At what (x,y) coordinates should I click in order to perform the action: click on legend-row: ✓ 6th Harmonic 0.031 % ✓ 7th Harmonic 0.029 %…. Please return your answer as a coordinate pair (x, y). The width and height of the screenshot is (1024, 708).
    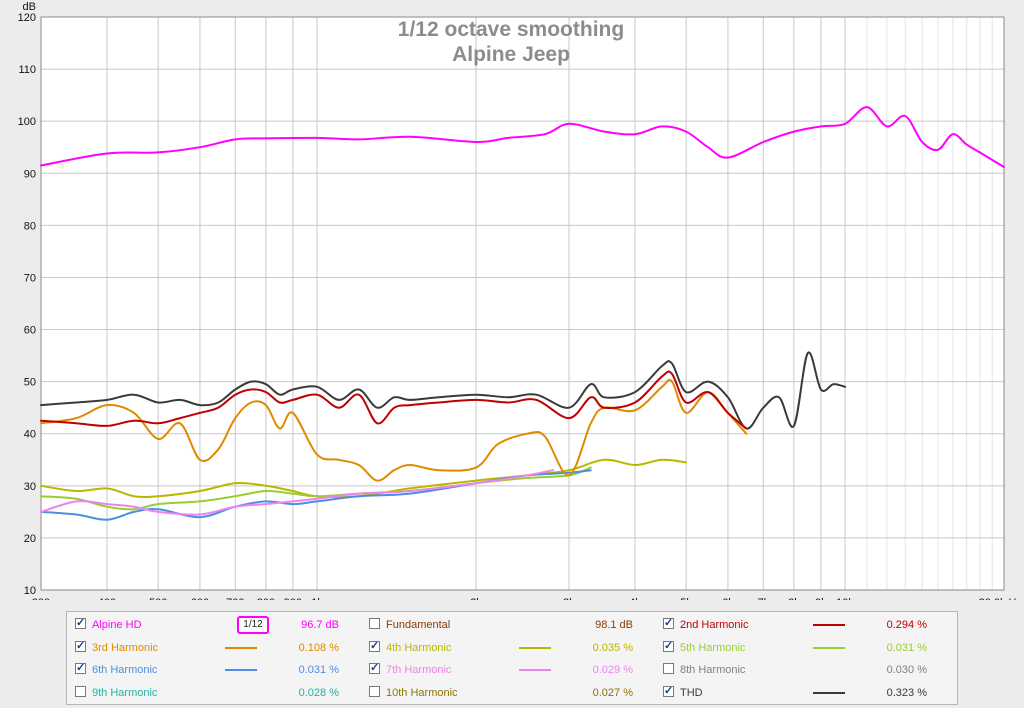
    Looking at the image, I should click on (512, 670).